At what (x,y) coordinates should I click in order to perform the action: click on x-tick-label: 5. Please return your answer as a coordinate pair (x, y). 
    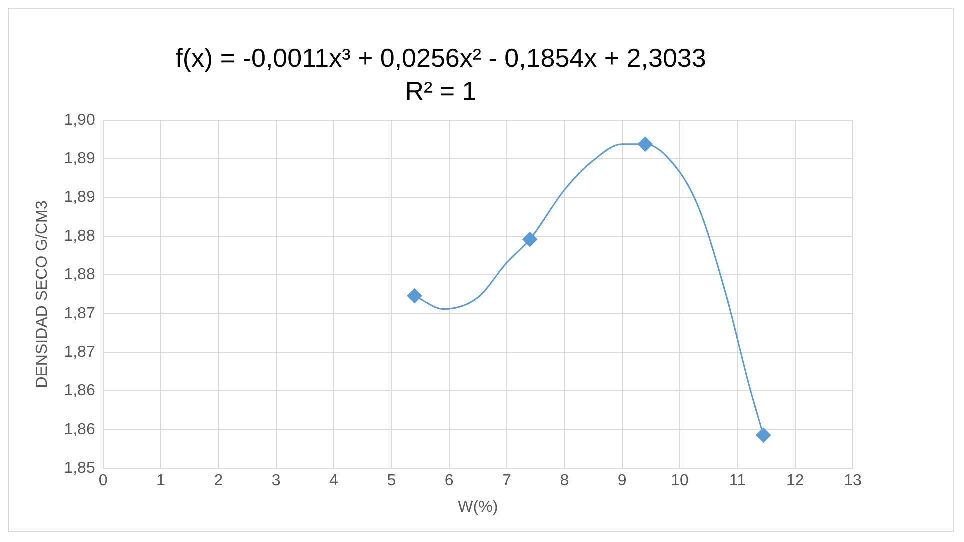
    Looking at the image, I should click on (391, 481).